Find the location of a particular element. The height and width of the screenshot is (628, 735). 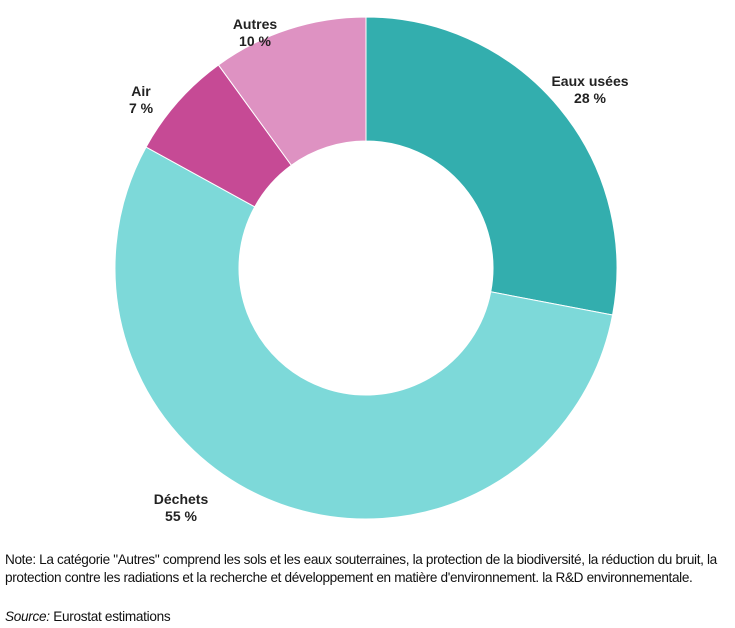

donut-slice-autres is located at coordinates (292, 91).